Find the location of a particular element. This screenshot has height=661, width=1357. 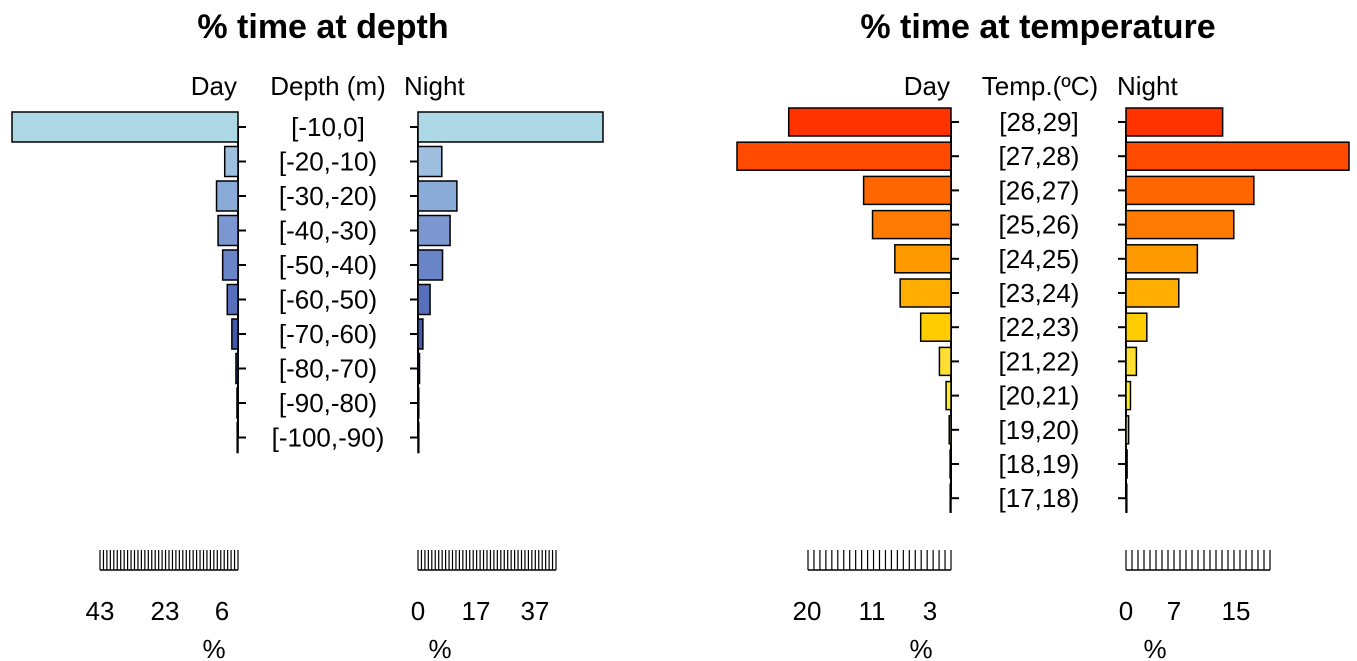

category-label: [-20,-10) is located at coordinates (328, 162).